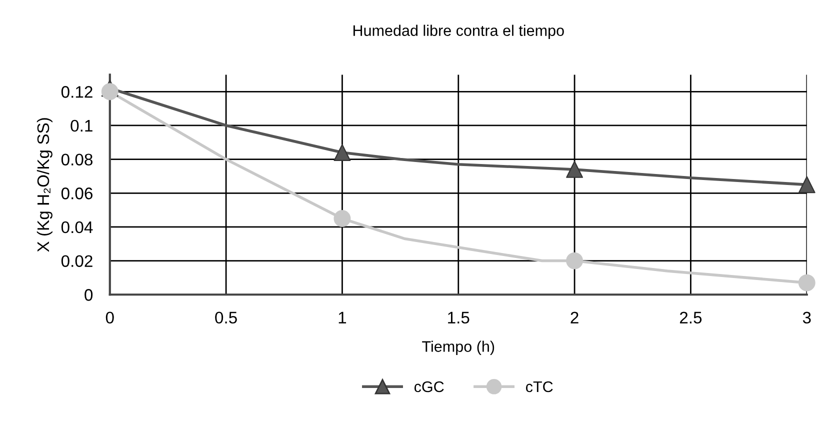 Image resolution: width=820 pixels, height=427 pixels. Describe the element at coordinates (458, 347) in the screenshot. I see `x-axis-title: Tiempo (h)` at that location.